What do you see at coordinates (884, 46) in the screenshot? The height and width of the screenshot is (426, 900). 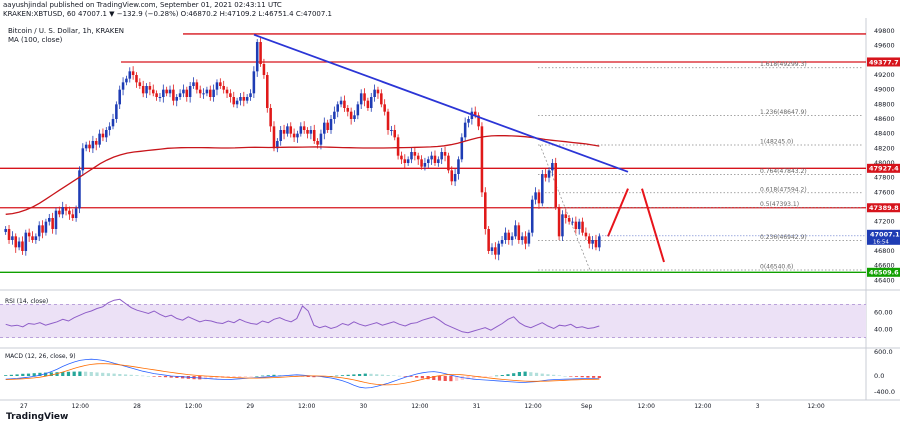 I see `price-axis-tick: 49600` at bounding box center [884, 46].